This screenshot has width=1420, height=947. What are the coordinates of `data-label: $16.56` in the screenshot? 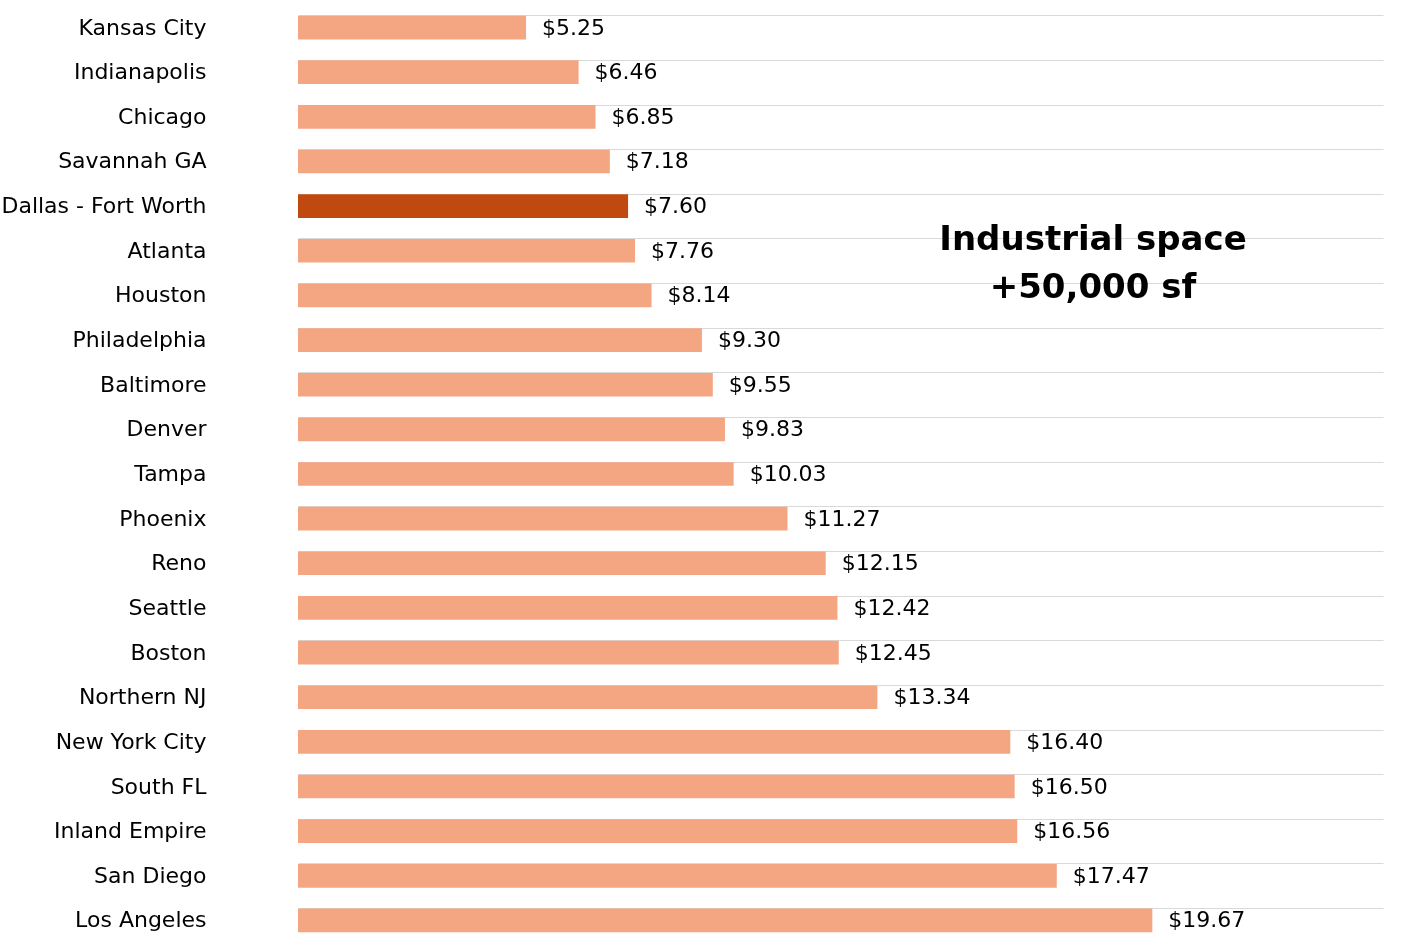 It's located at (1072, 831).